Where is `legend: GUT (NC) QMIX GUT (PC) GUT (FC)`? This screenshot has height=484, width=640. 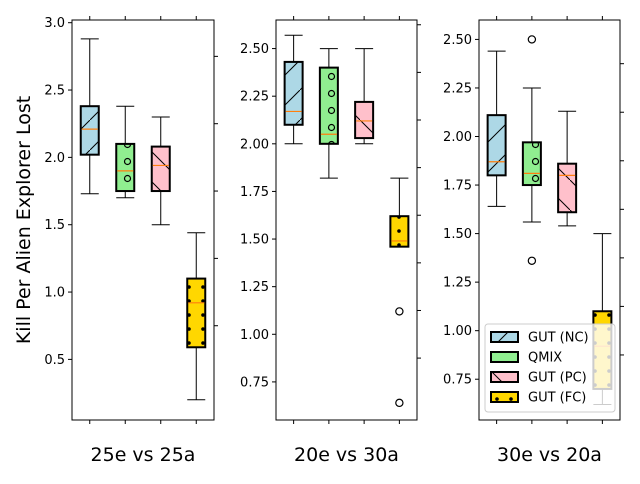
legend: GUT (NC) QMIX GUT (PC) GUT (FC) is located at coordinates (550, 368).